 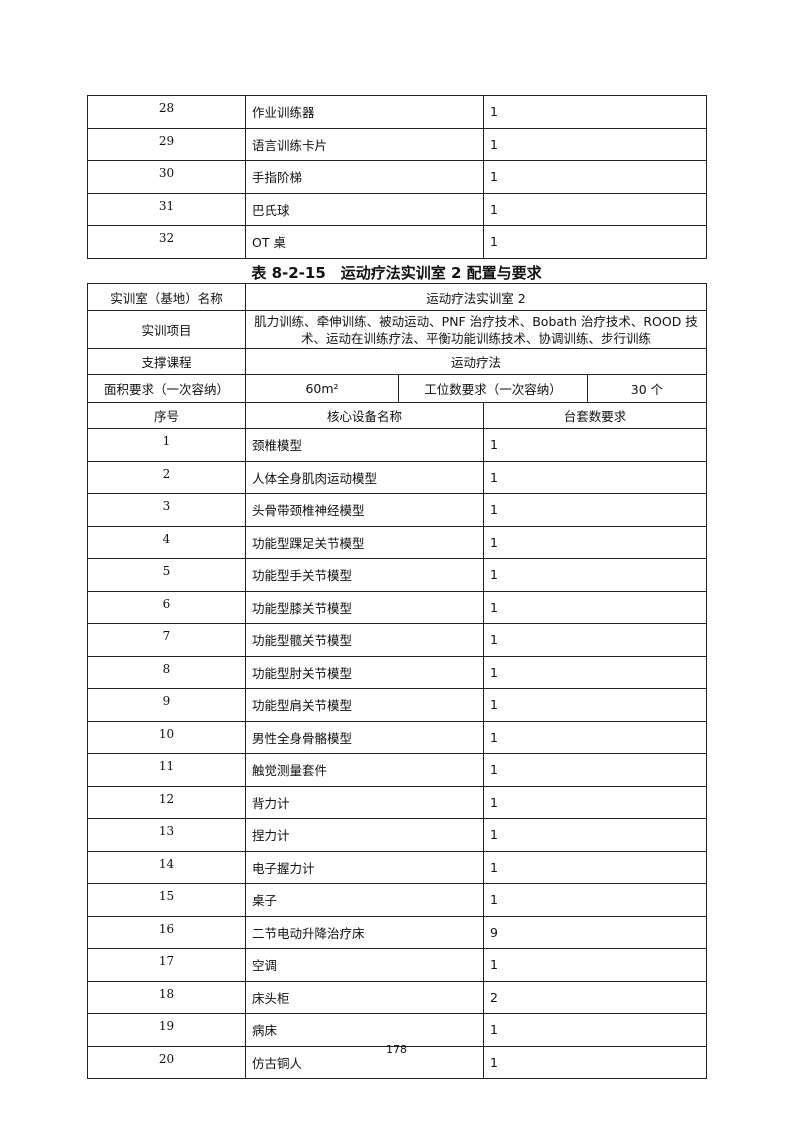 I want to click on equipment-name: 语言训练卡片, so click(x=364, y=144).